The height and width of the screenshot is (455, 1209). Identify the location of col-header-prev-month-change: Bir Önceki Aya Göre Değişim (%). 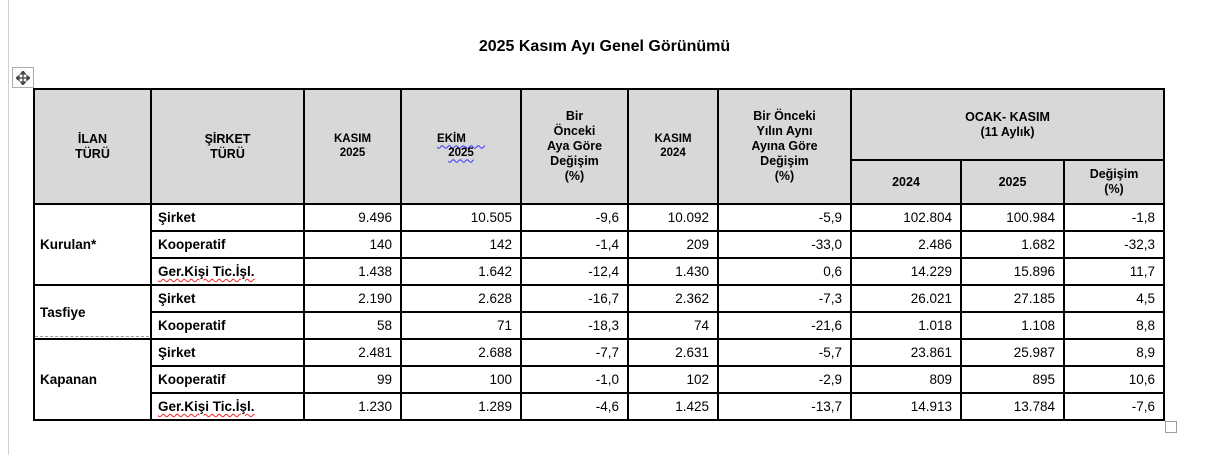
(574, 146).